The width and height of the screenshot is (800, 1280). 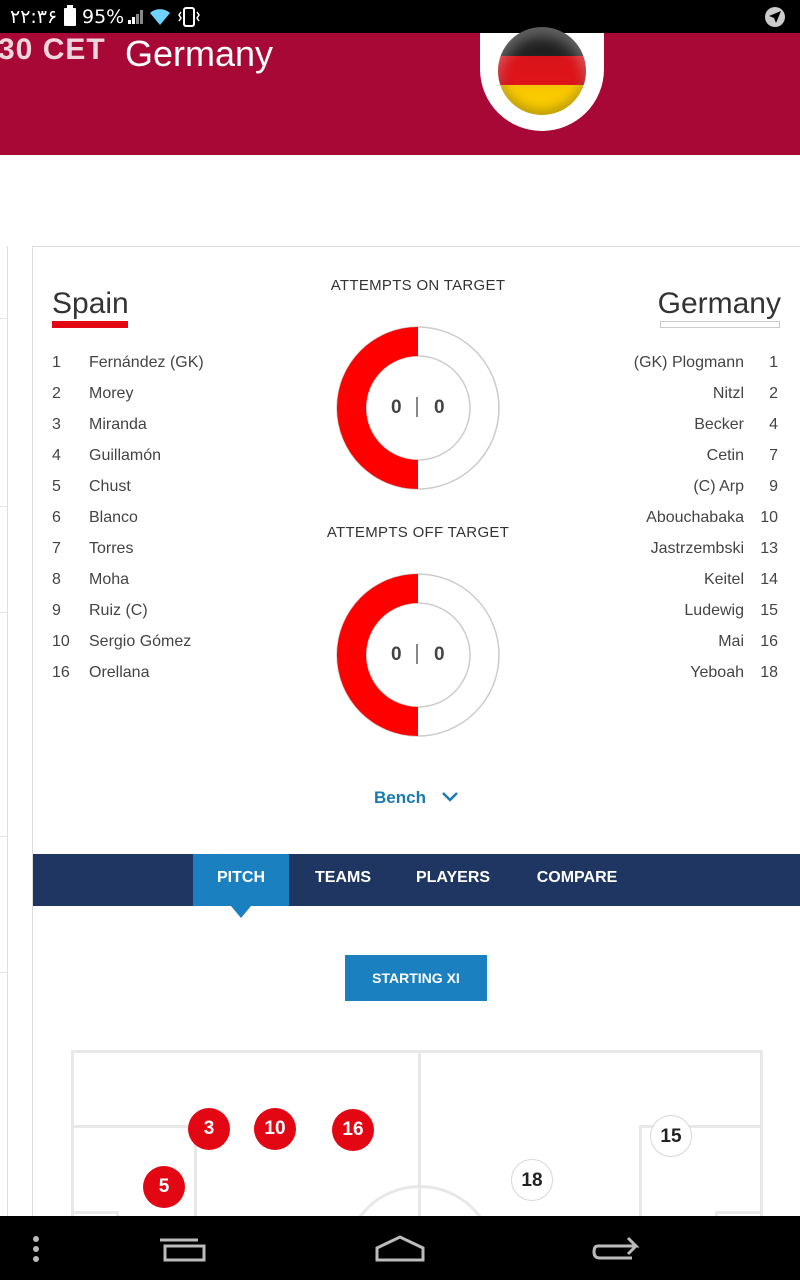 I want to click on tab-players: PLAYERS, so click(x=453, y=877).